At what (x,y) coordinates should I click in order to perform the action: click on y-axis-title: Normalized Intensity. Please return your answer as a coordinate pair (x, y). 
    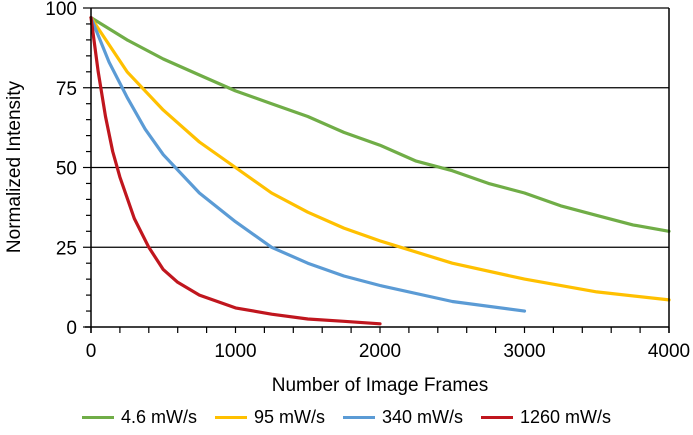
    Looking at the image, I should click on (14, 166).